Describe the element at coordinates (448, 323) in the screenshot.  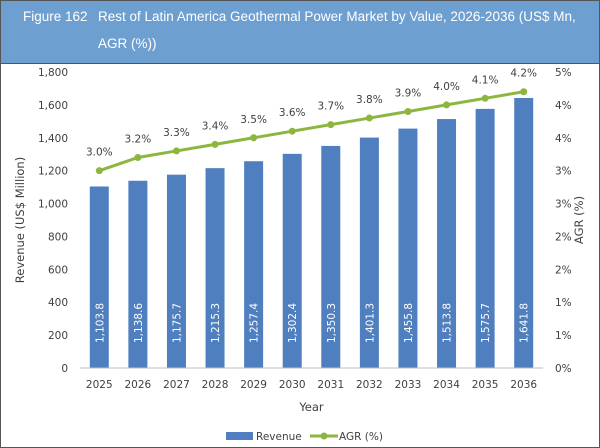
I see `revenue-data-label: 1,513.8` at that location.